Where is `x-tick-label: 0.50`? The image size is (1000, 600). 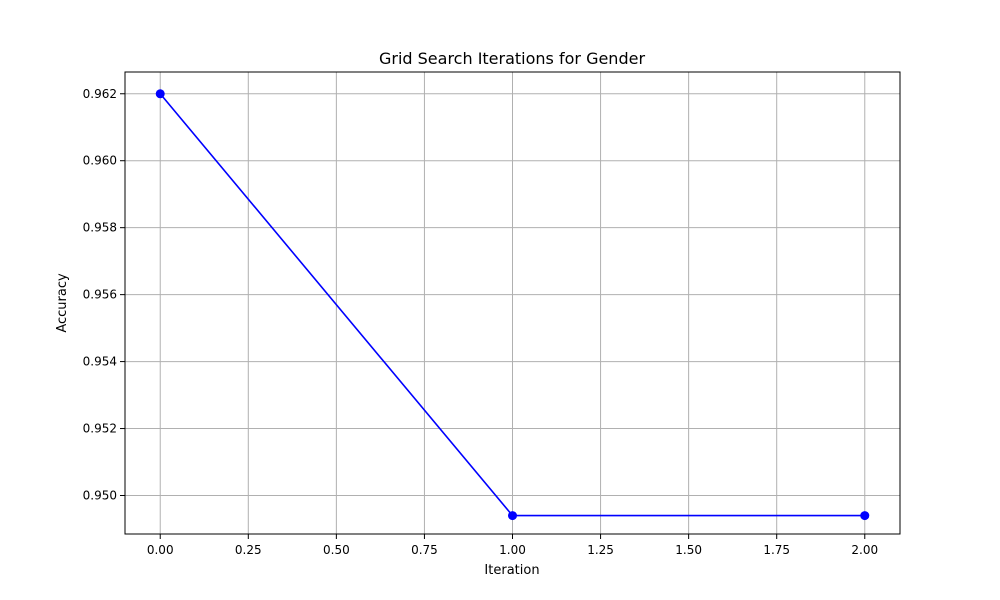
x-tick-label: 0.50 is located at coordinates (336, 550).